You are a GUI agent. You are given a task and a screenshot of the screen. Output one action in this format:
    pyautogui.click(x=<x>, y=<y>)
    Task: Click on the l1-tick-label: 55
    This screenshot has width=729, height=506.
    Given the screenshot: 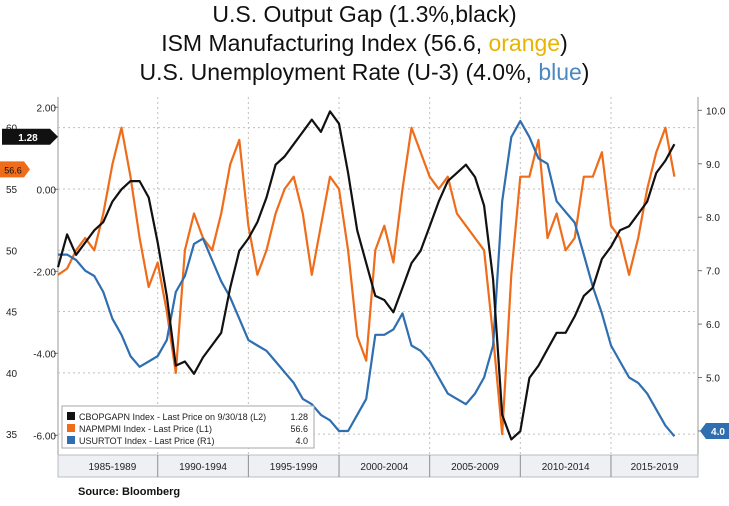 What is the action you would take?
    pyautogui.click(x=12, y=190)
    